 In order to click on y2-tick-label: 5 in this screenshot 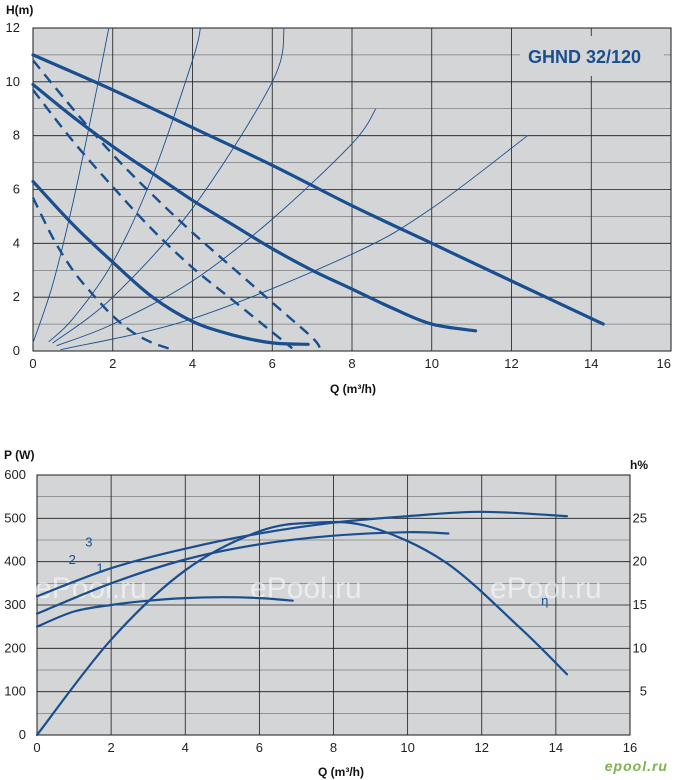, I will do `click(643, 691)`.